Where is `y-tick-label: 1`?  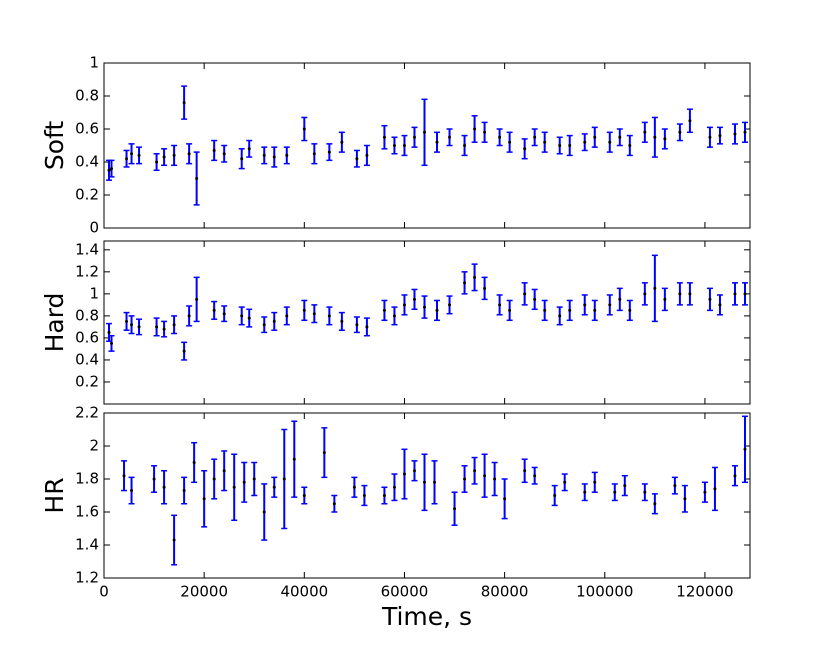 y-tick-label: 1 is located at coordinates (94, 293).